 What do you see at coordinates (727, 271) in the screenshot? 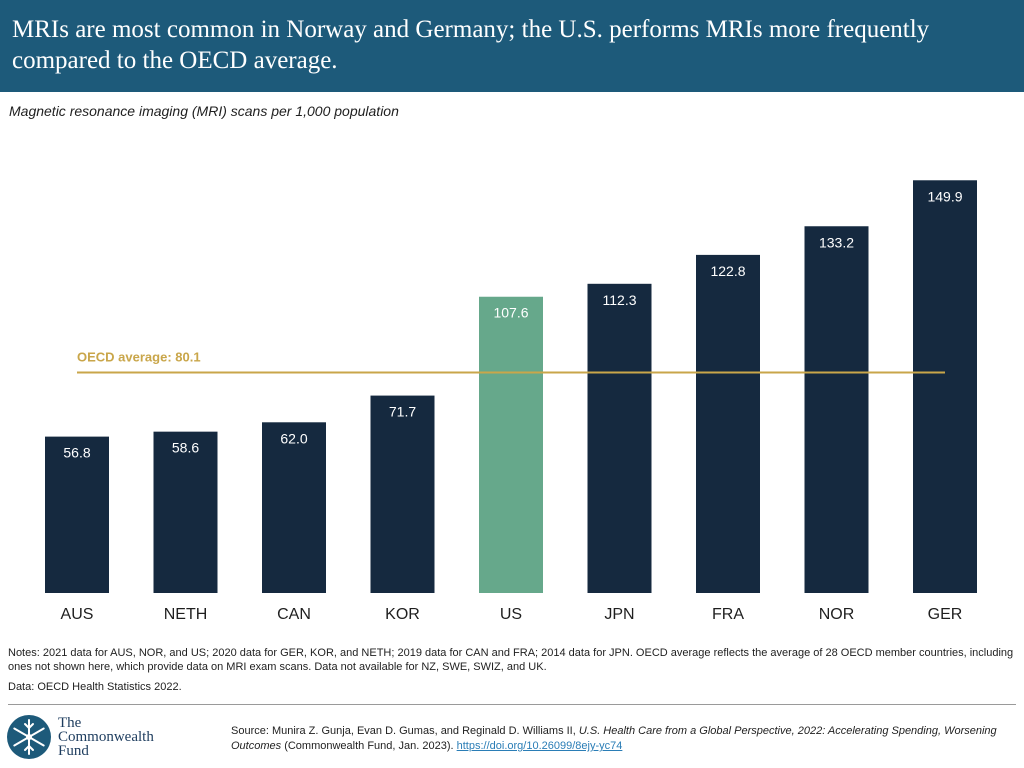
I see `bar-value-label-fra: 122.8` at bounding box center [727, 271].